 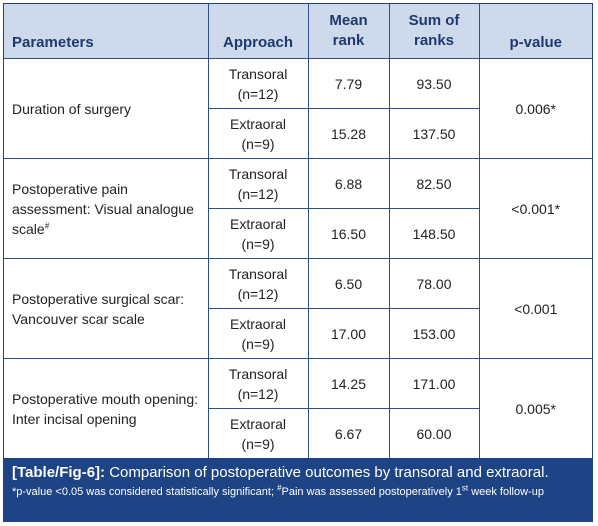 I want to click on table-row: Extraoral (n=9) 6.67 60.00, so click(x=298, y=433).